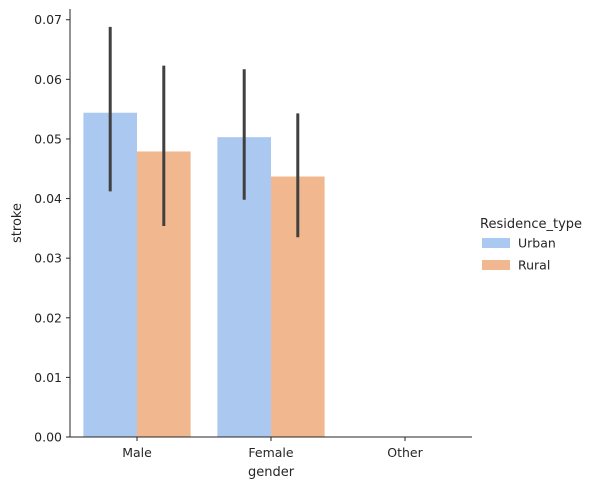 Image resolution: width=600 pixels, height=489 pixels. Describe the element at coordinates (48, 258) in the screenshot. I see `y-tick-label: 0.03` at that location.